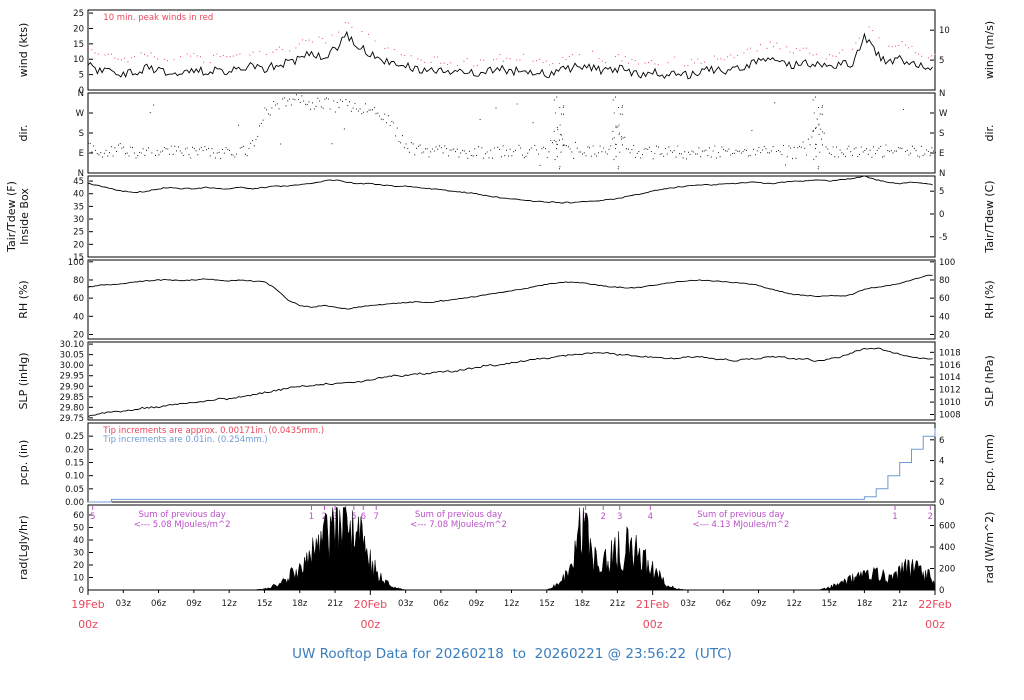 The image size is (1024, 700). What do you see at coordinates (941, 441) in the screenshot?
I see `pcp-ytick-right: 6` at bounding box center [941, 441].